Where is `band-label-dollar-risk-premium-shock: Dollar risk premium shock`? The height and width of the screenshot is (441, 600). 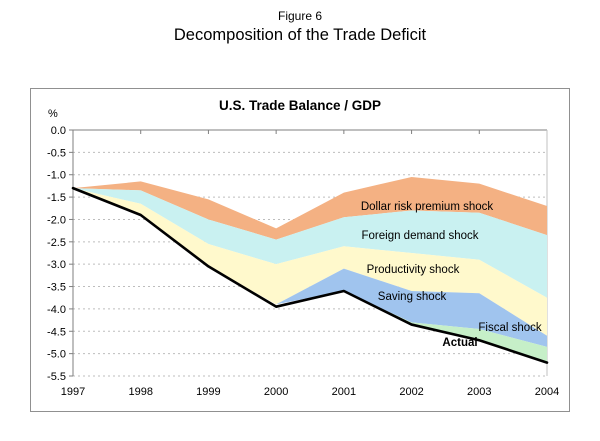 band-label-dollar-risk-premium-shock: Dollar risk premium shock is located at coordinates (427, 207).